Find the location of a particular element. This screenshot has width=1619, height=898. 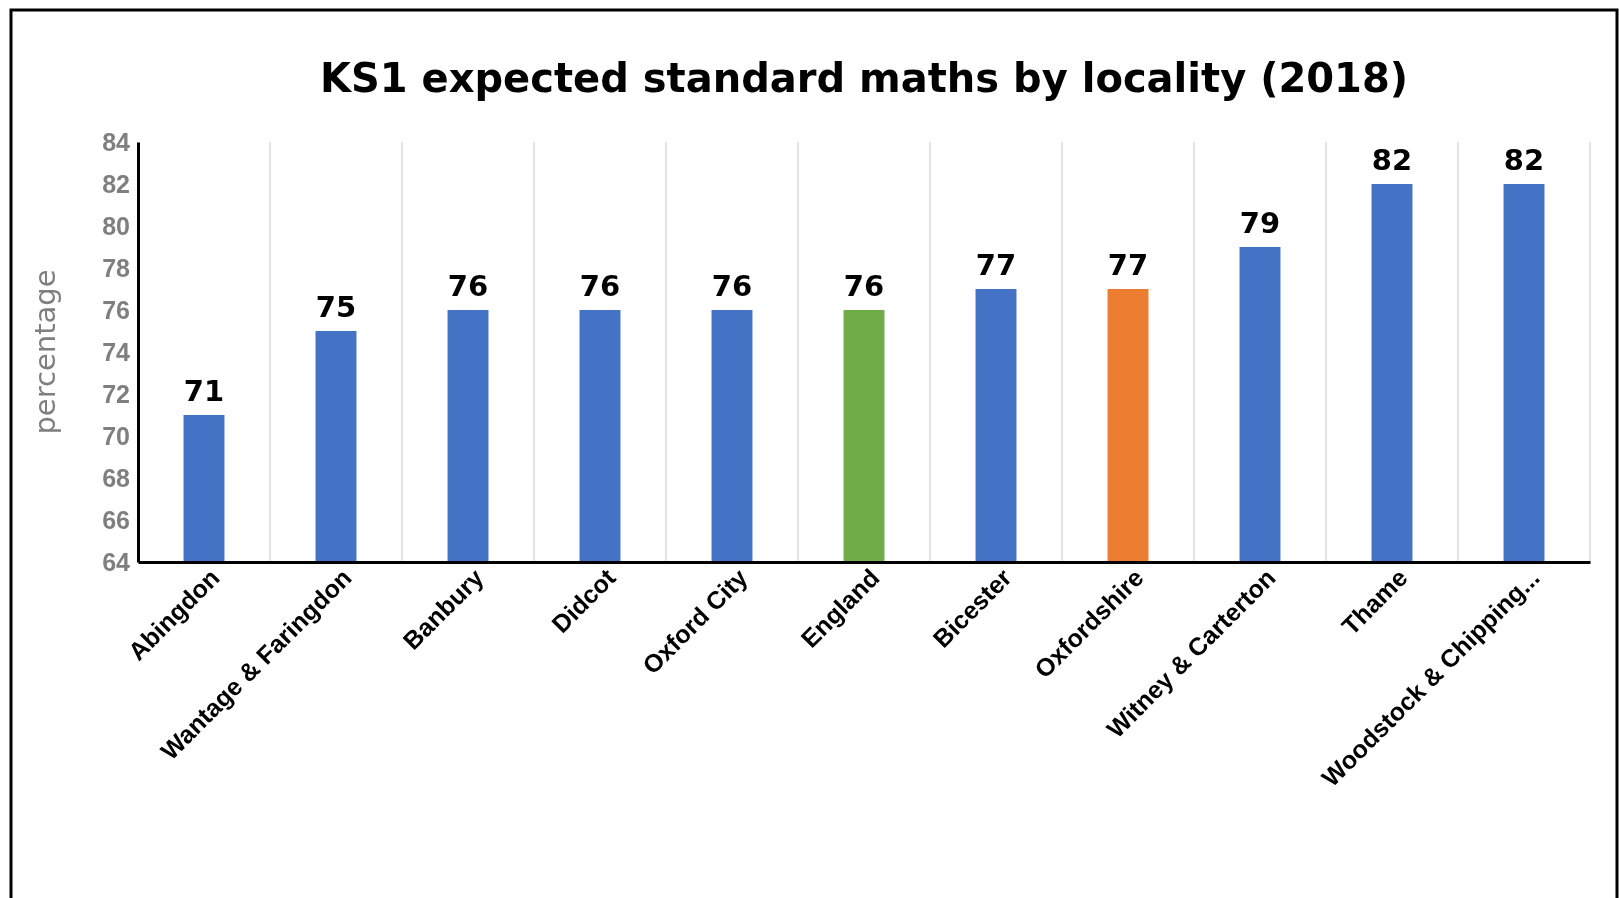

y-axis-title: percentage is located at coordinates (45, 352).